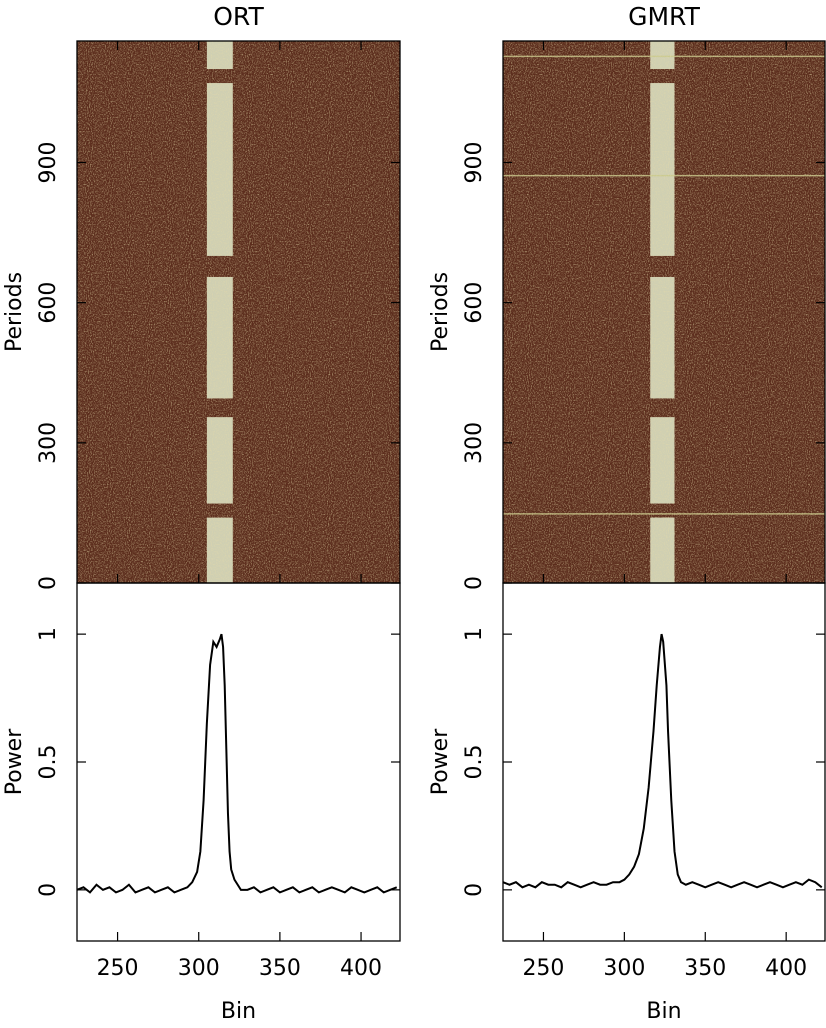 The width and height of the screenshot is (826, 1028). I want to click on chart-title: GMRT, so click(664, 16).